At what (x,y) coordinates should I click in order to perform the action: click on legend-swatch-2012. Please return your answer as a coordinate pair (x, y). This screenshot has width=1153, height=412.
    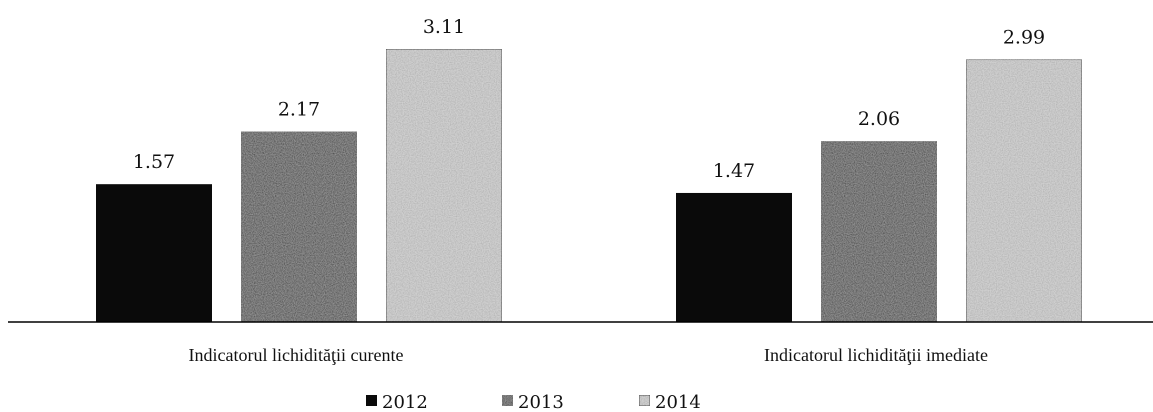
    Looking at the image, I should click on (371, 400).